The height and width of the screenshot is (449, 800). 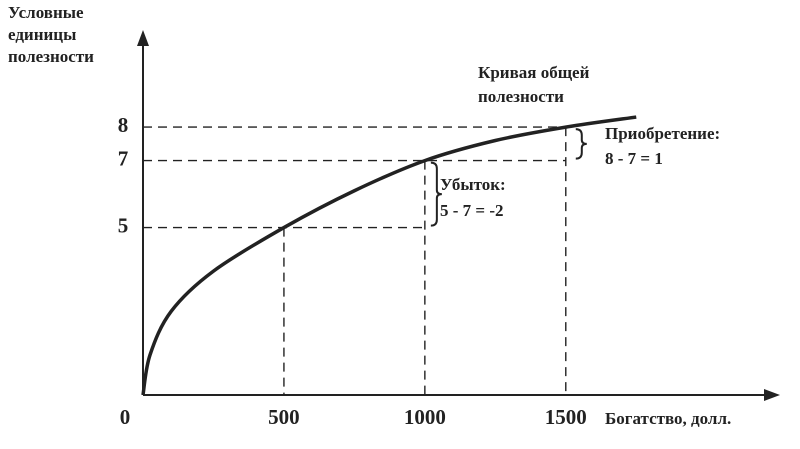 I want to click on curve-label: полезности, so click(x=521, y=96).